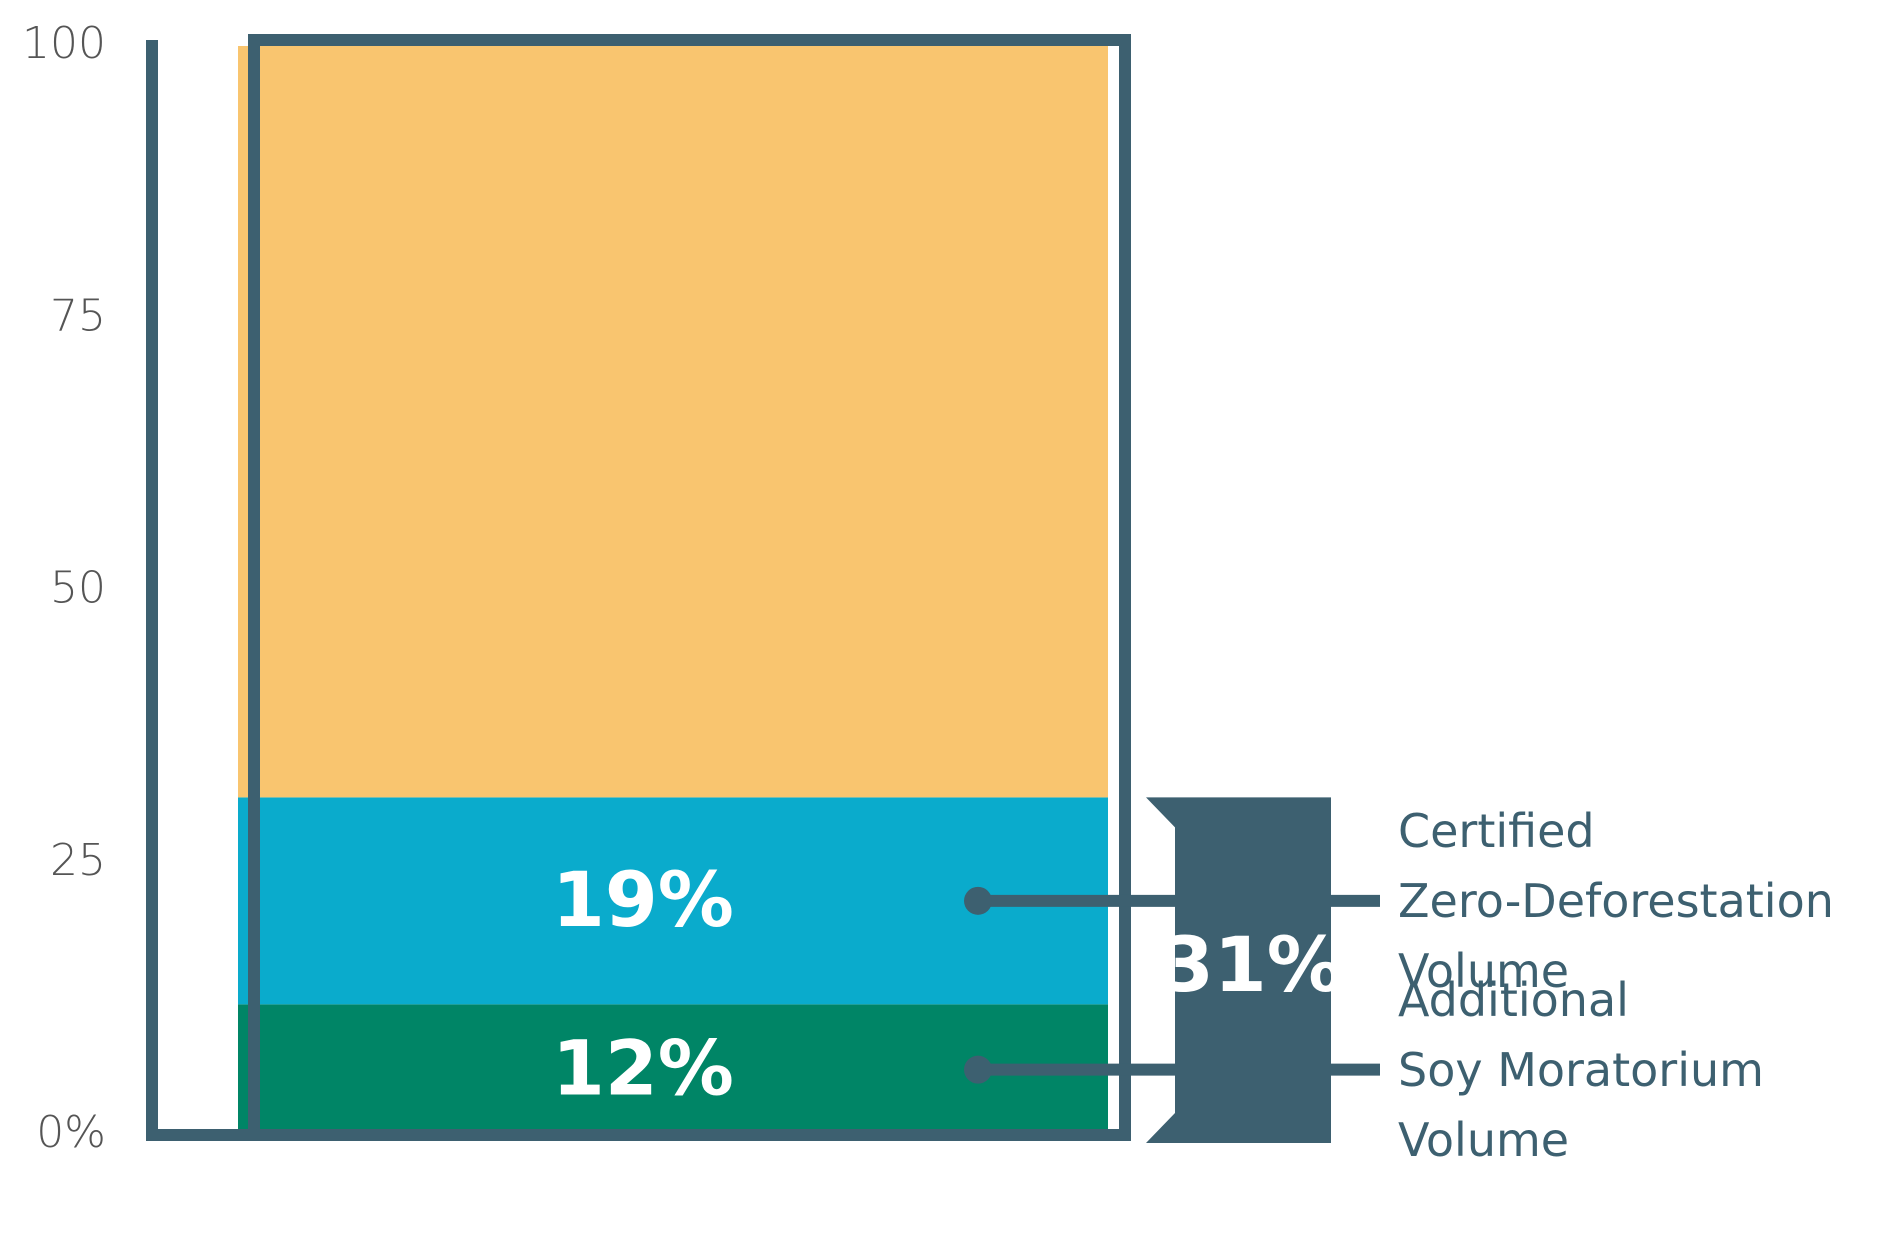 The width and height of the screenshot is (1897, 1240). Describe the element at coordinates (643, 899) in the screenshot. I see `value-label: 19%` at that location.